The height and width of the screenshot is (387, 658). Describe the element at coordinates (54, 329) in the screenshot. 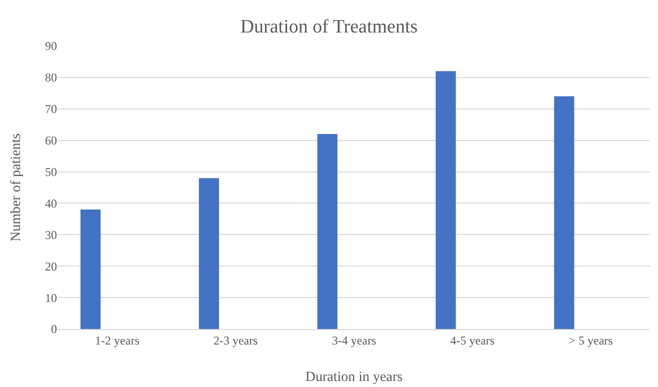

I see `y-tick-label: 0` at that location.